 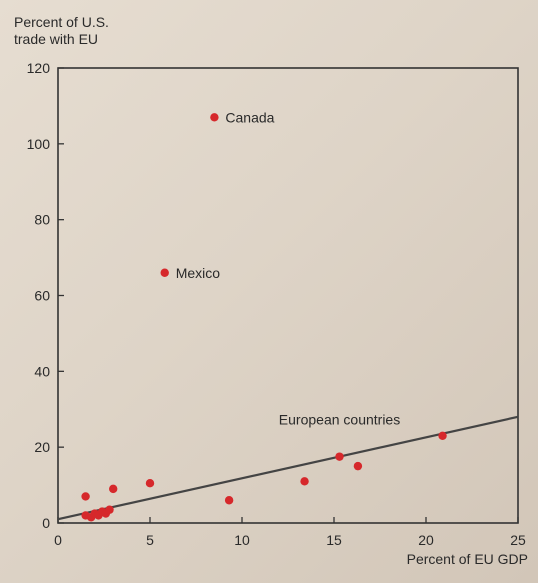 What do you see at coordinates (249, 117) in the screenshot?
I see `point-label: Canada` at bounding box center [249, 117].